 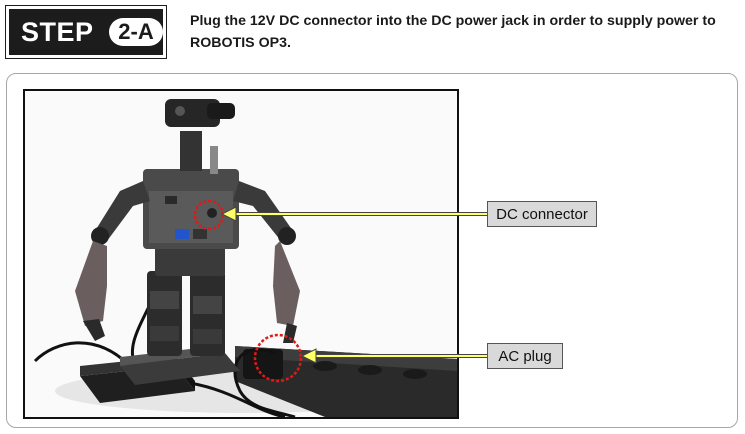 What do you see at coordinates (266, 262) in the screenshot?
I see `robot-right-arm` at bounding box center [266, 262].